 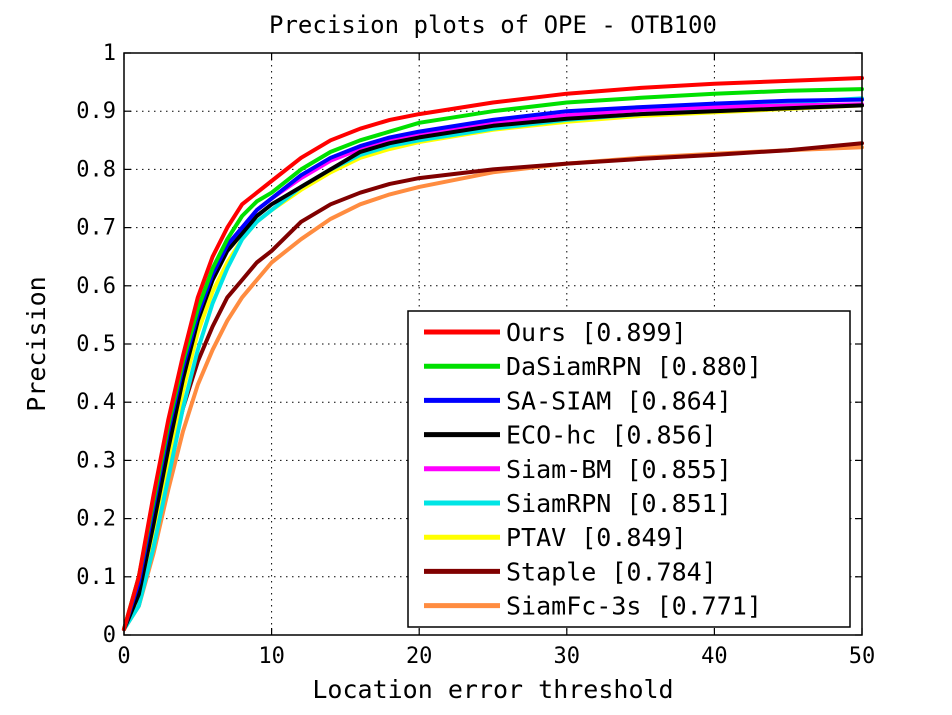 I want to click on y-tick-label: 0.8, so click(x=96, y=169).